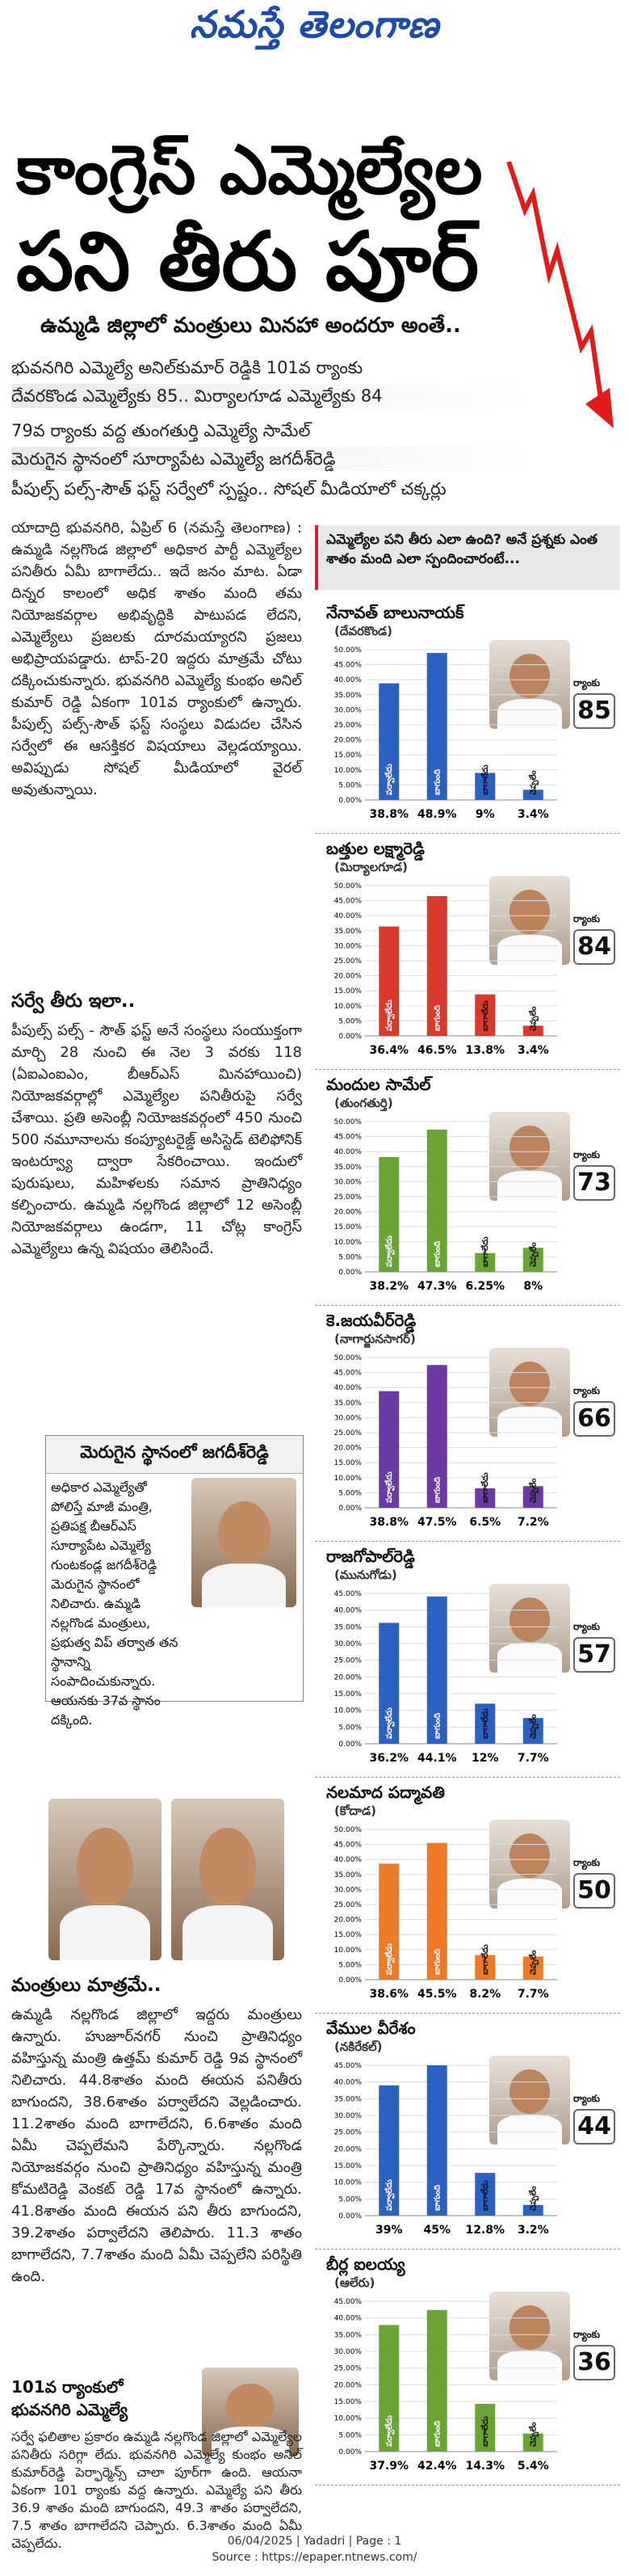 The width and height of the screenshot is (629, 2576). I want to click on minister-photo-komatireddy, so click(228, 1879).